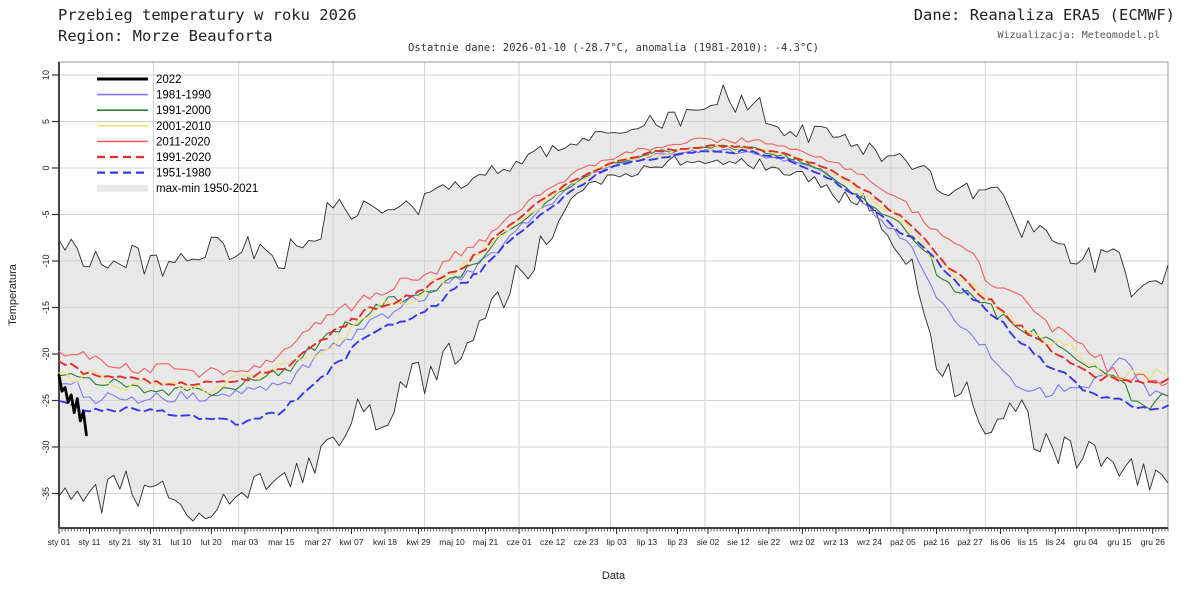 The image size is (1200, 600). What do you see at coordinates (46, 446) in the screenshot?
I see `y-tick-label: -30` at bounding box center [46, 446].